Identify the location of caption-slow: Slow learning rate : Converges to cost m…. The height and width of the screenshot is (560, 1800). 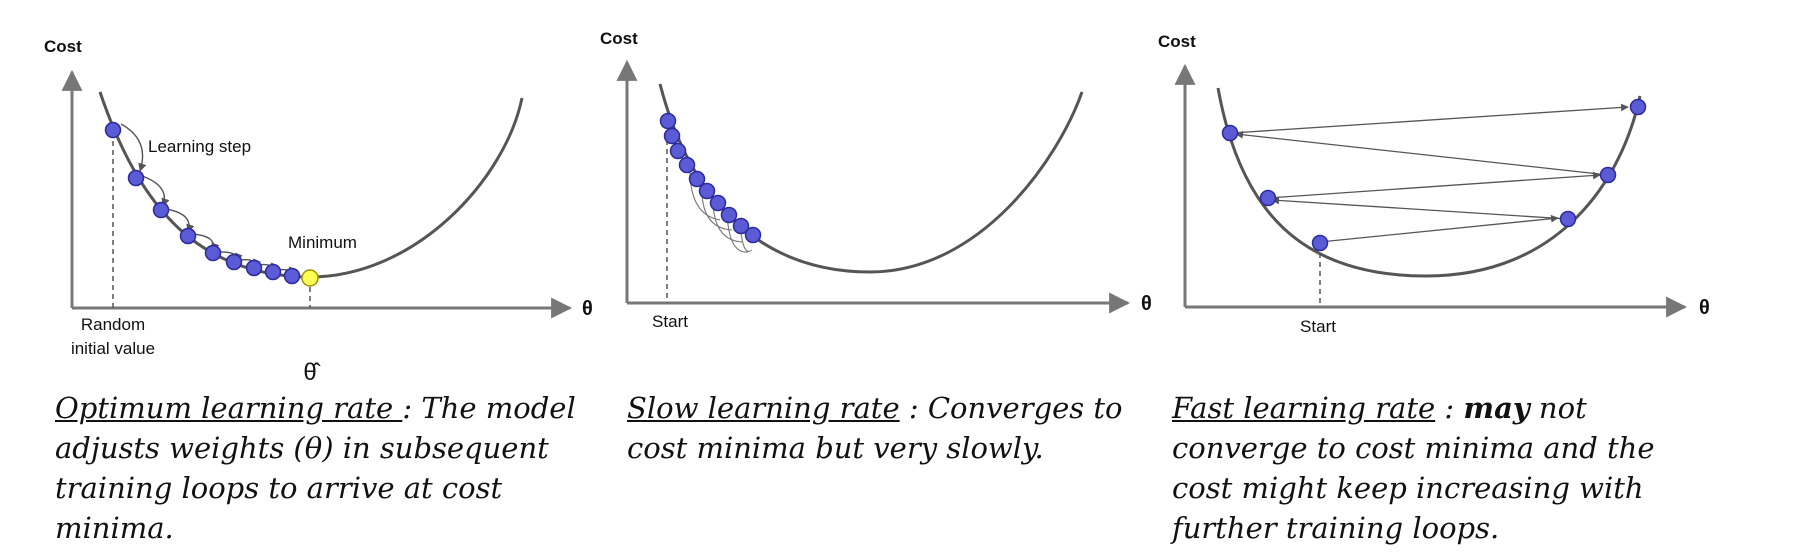
(887, 428).